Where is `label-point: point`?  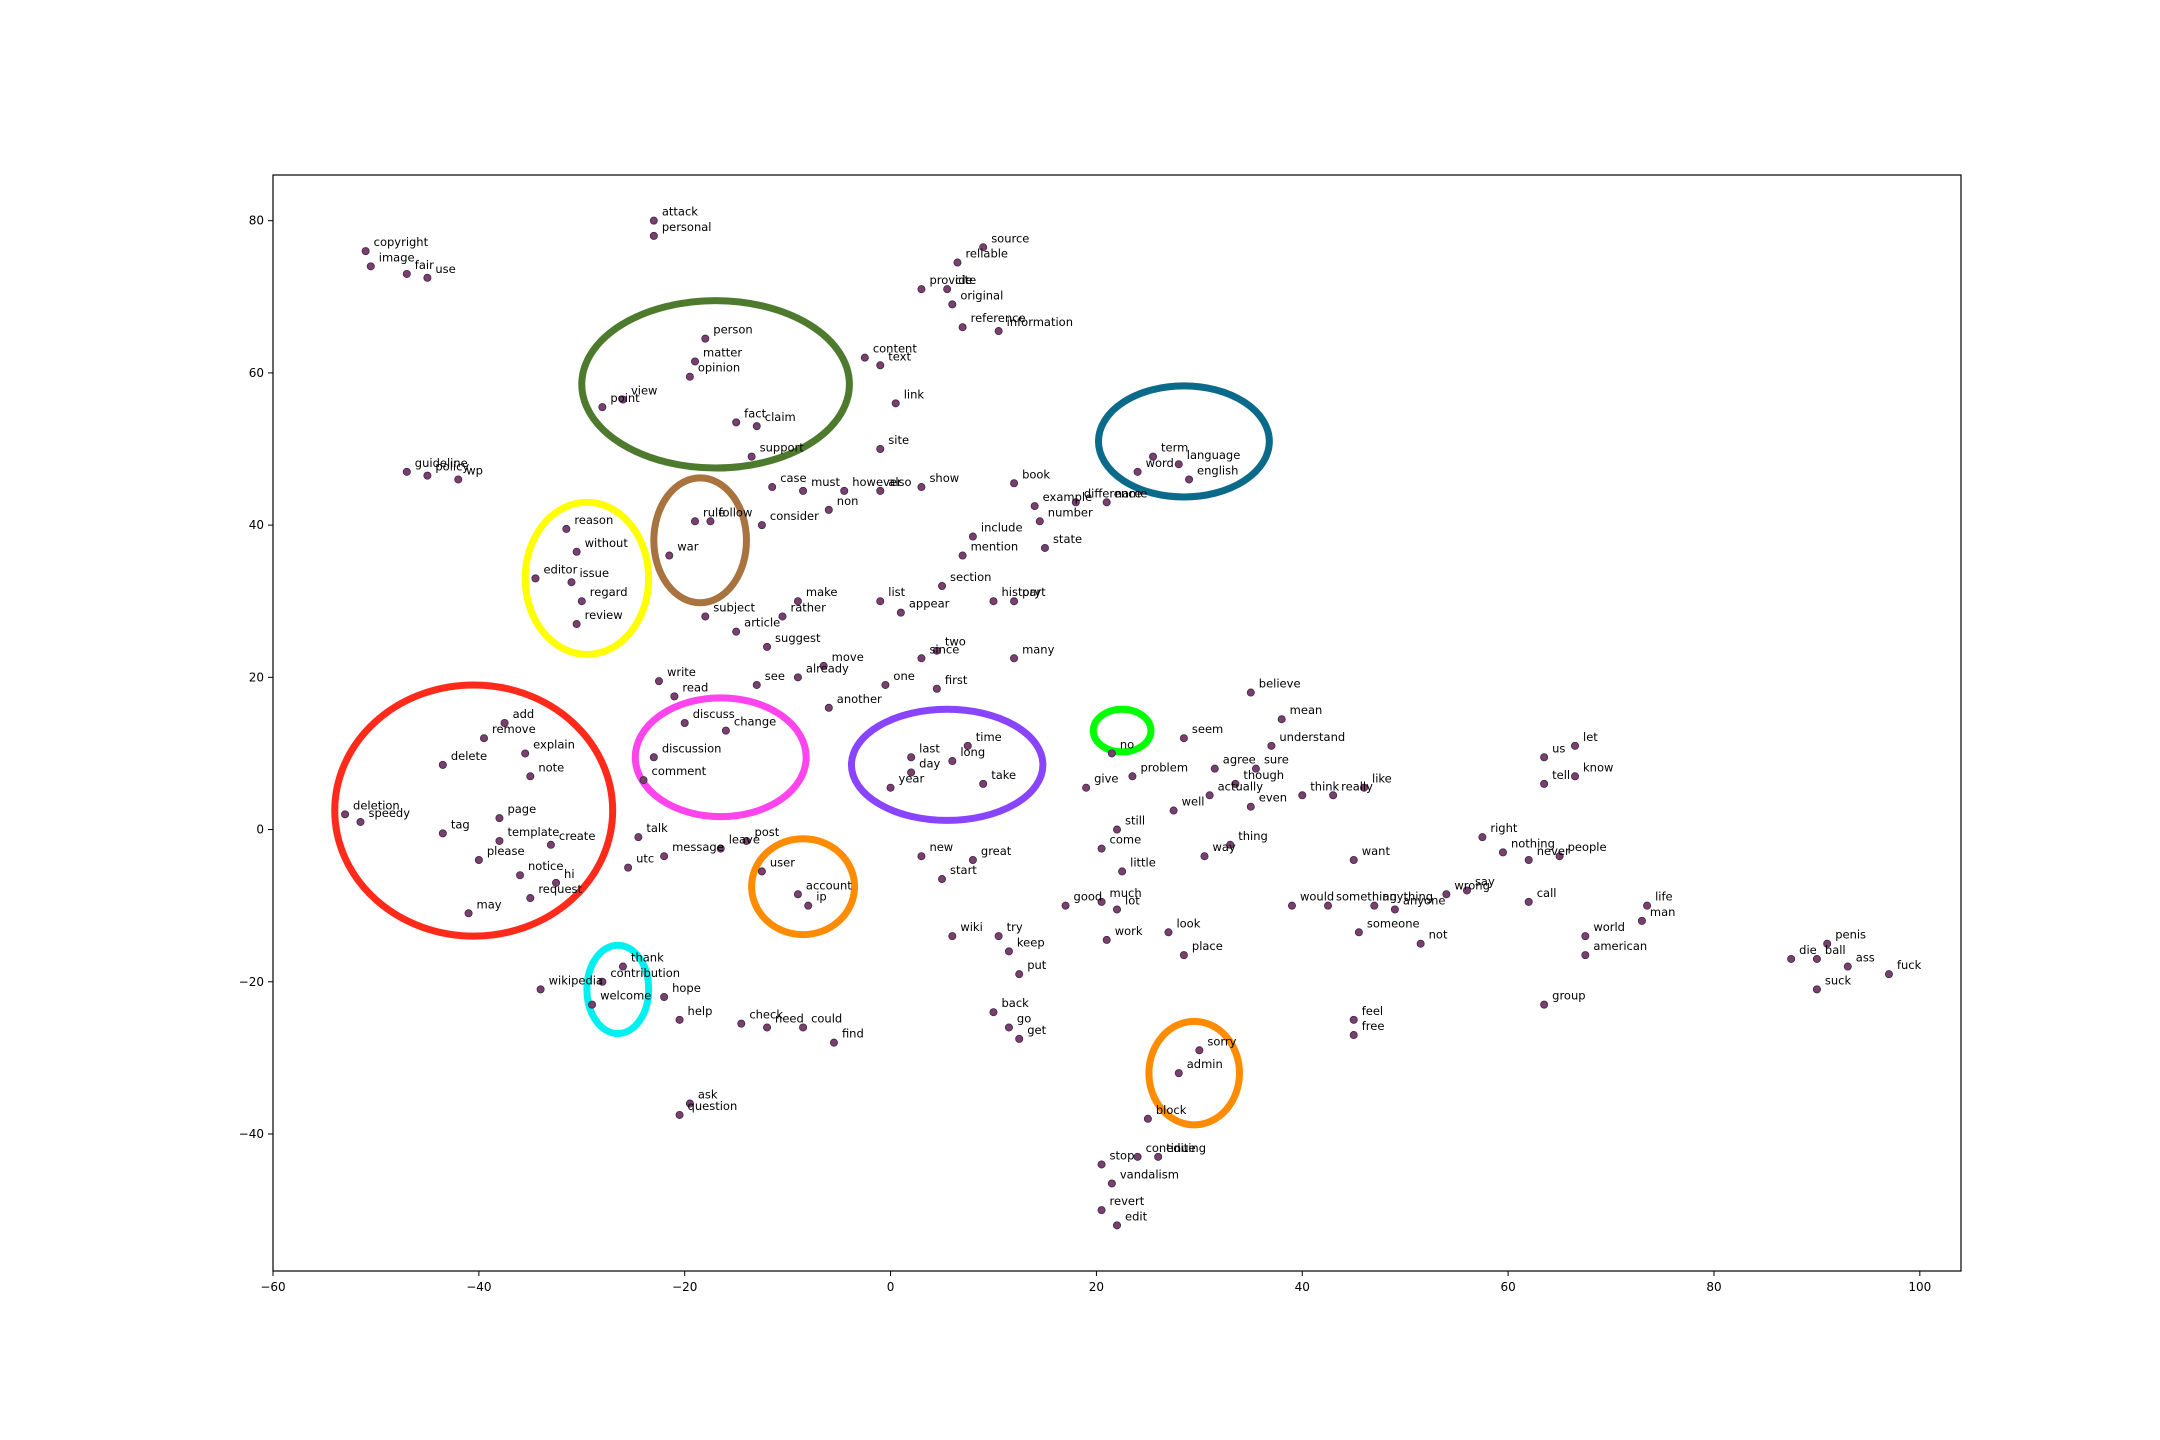
label-point: point is located at coordinates (625, 398).